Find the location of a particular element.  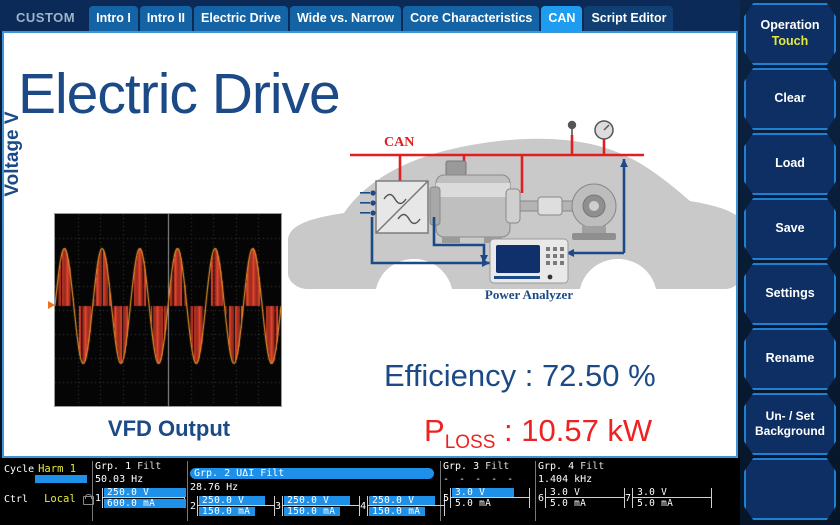

channel-7-bracket is located at coordinates (672, 498).